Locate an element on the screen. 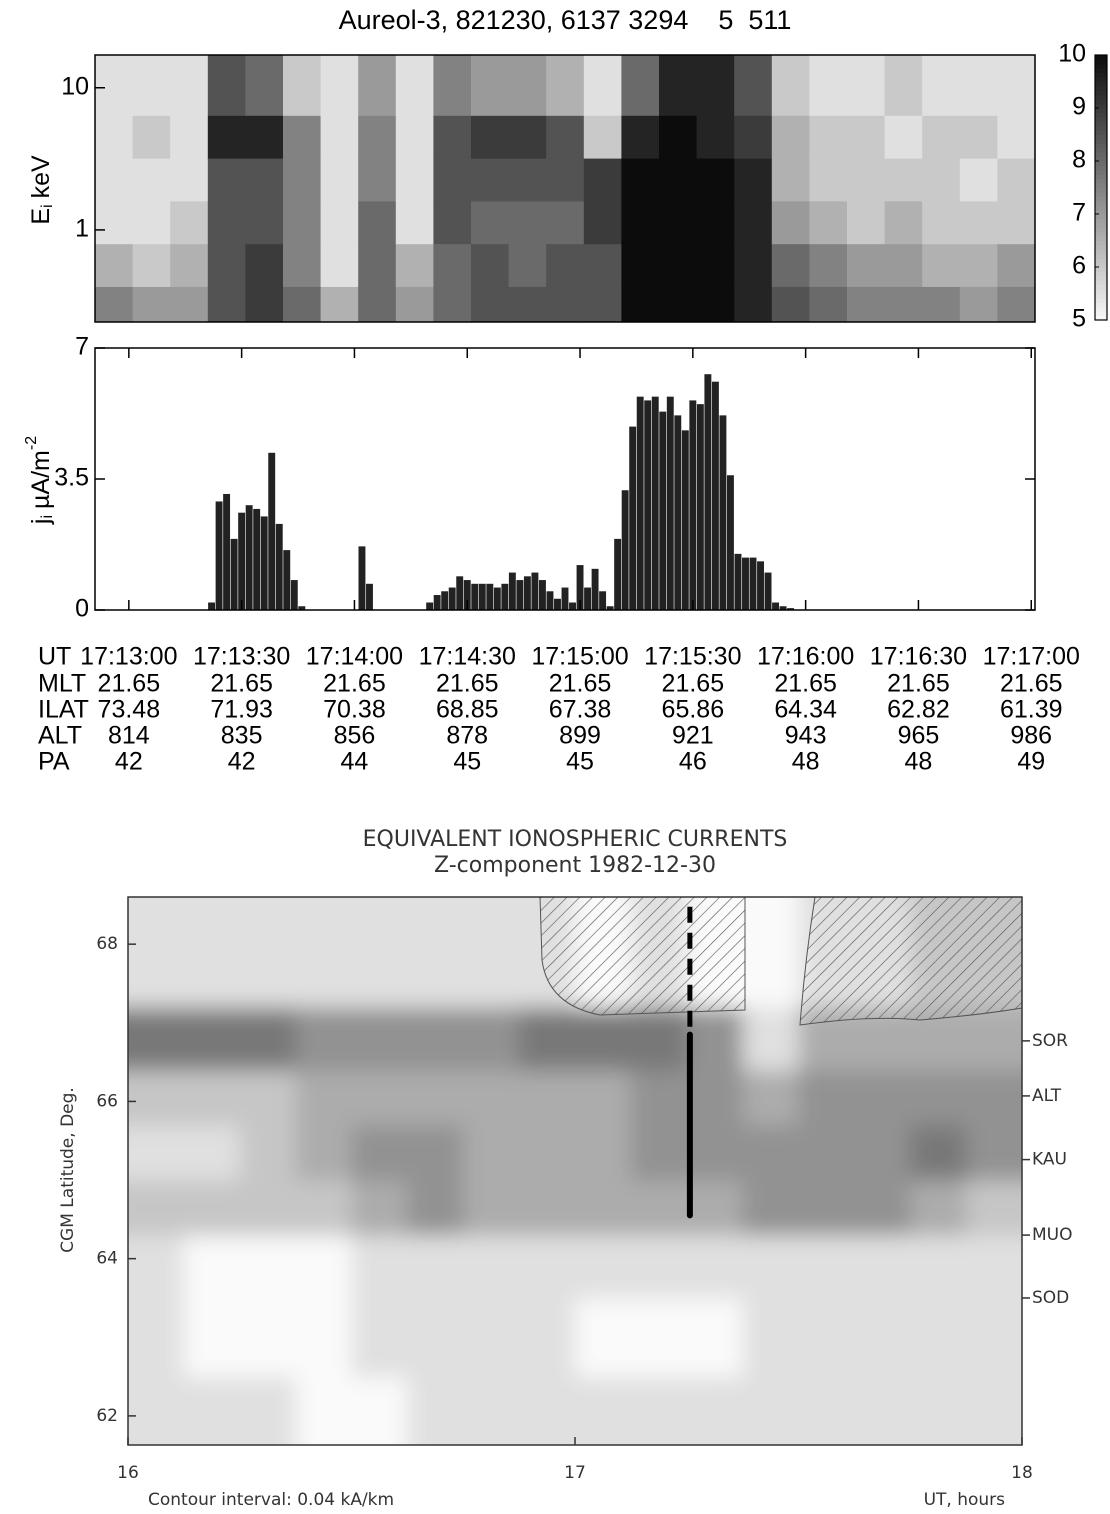  tick-table-value: 965 is located at coordinates (919, 736).